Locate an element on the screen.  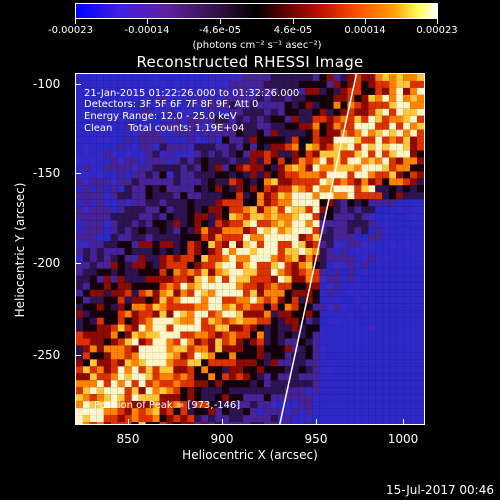
peak-position: Position of Peak = [973,-146] is located at coordinates (167, 405).